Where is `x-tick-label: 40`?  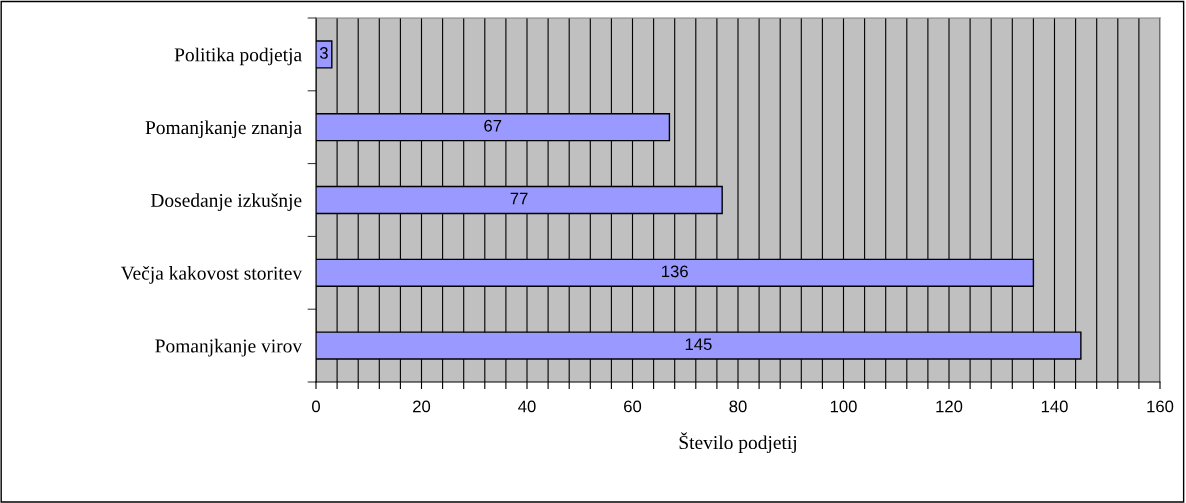
x-tick-label: 40 is located at coordinates (527, 406).